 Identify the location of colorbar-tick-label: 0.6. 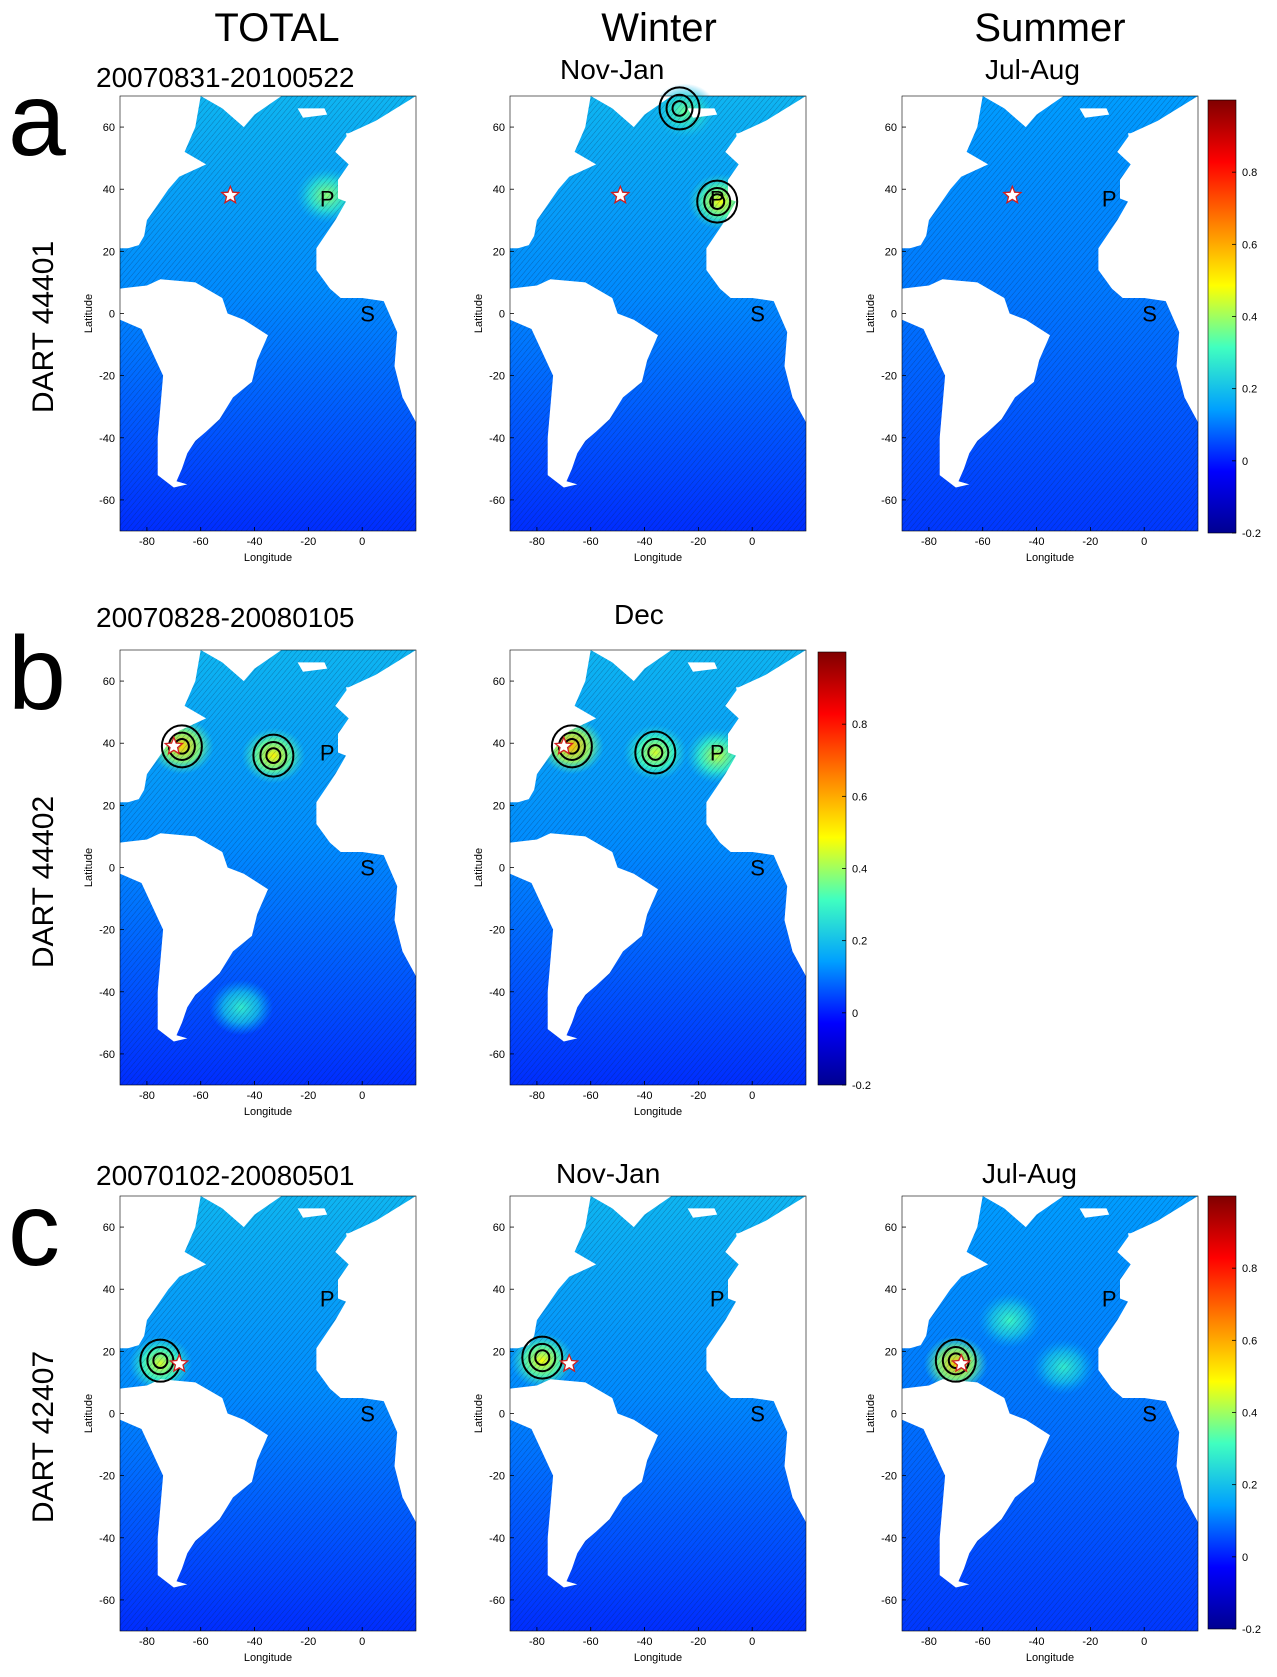
(1249, 245).